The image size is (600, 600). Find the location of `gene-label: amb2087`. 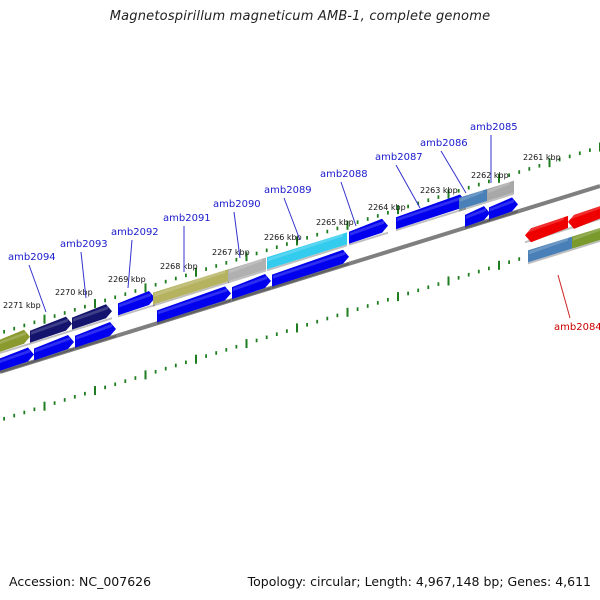

gene-label: amb2087 is located at coordinates (399, 157).